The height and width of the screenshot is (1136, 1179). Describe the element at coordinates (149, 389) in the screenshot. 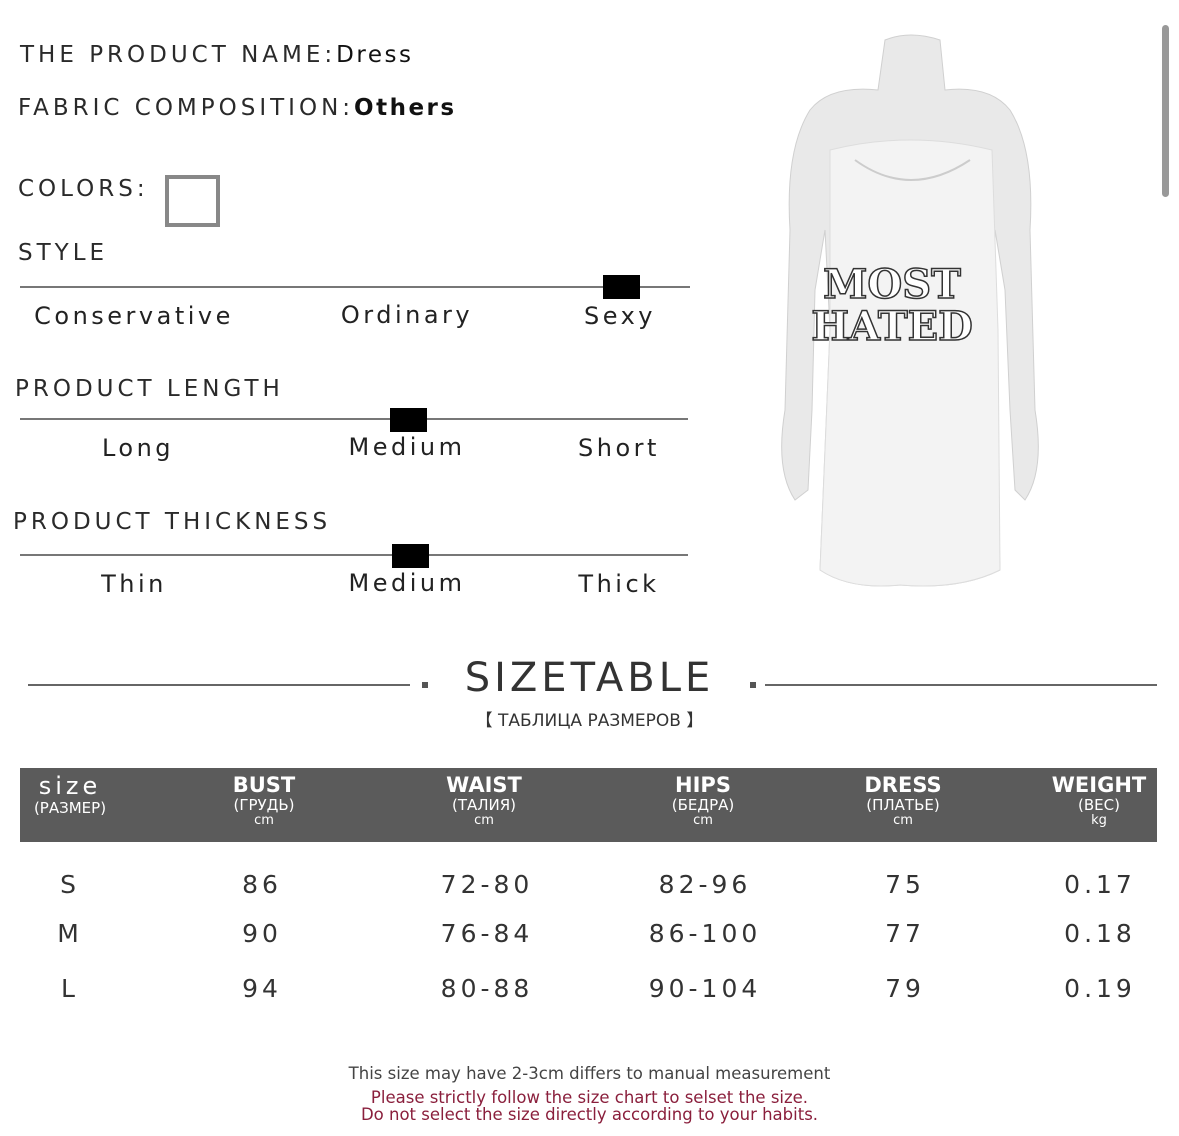

I see `length-title: PRODUCT LENGTH` at that location.